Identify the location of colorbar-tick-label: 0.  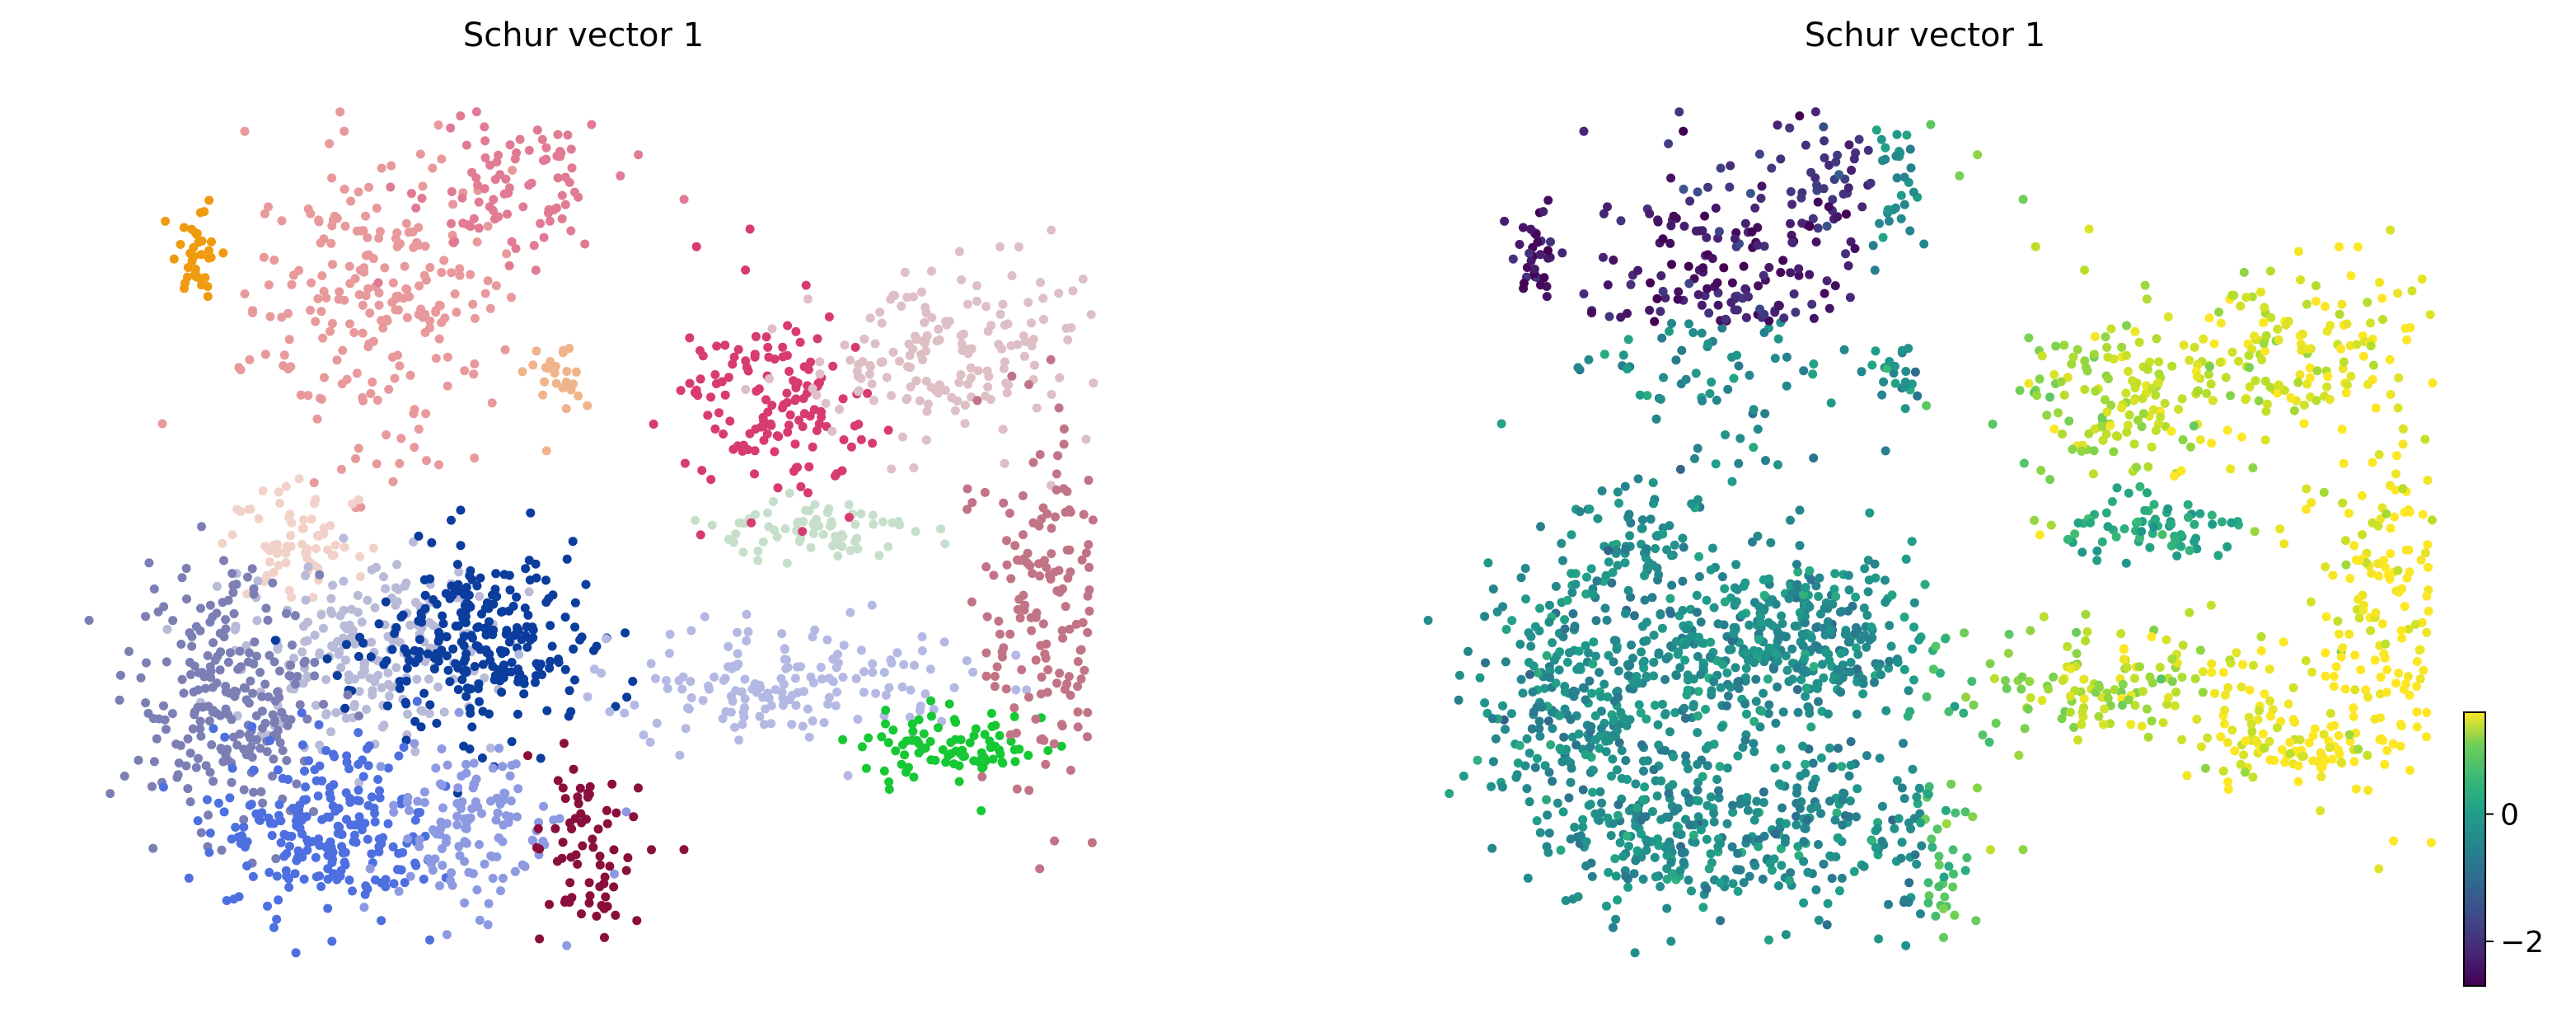
(2509, 816).